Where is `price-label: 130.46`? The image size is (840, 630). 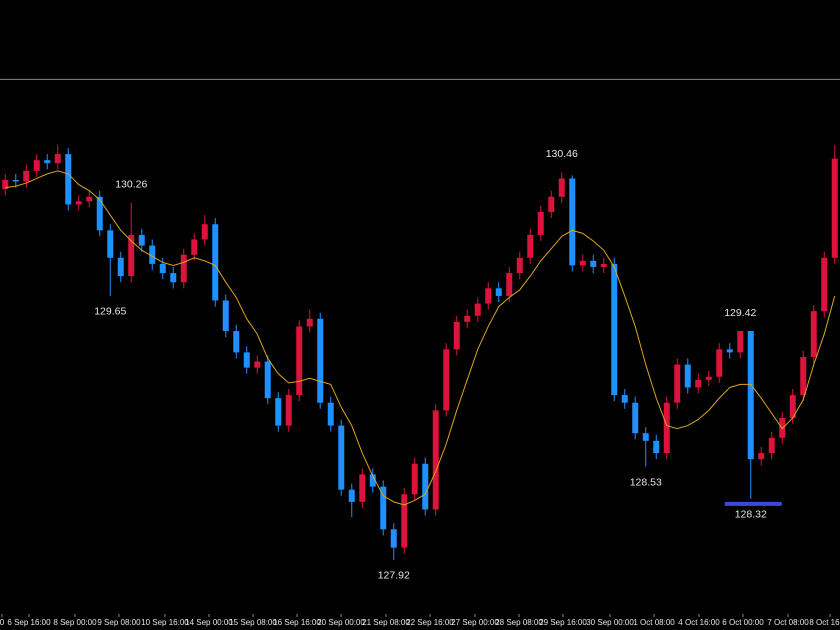 price-label: 130.46 is located at coordinates (562, 154).